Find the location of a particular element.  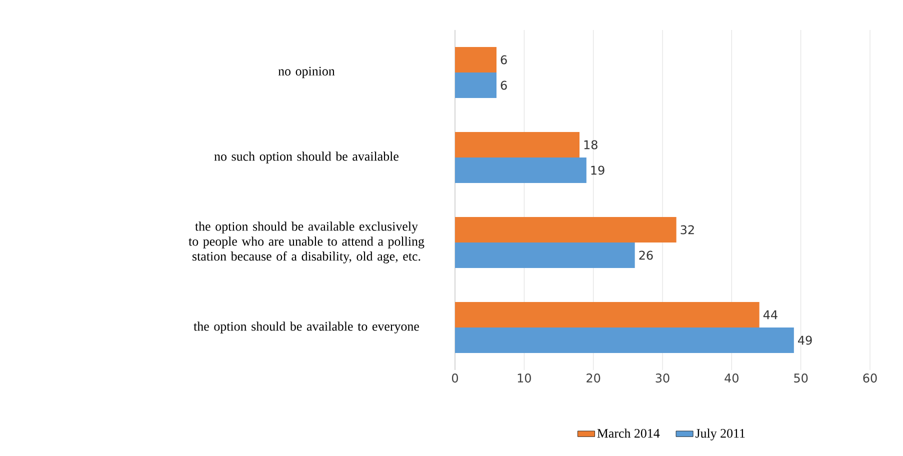

data-label: 44 is located at coordinates (770, 315).